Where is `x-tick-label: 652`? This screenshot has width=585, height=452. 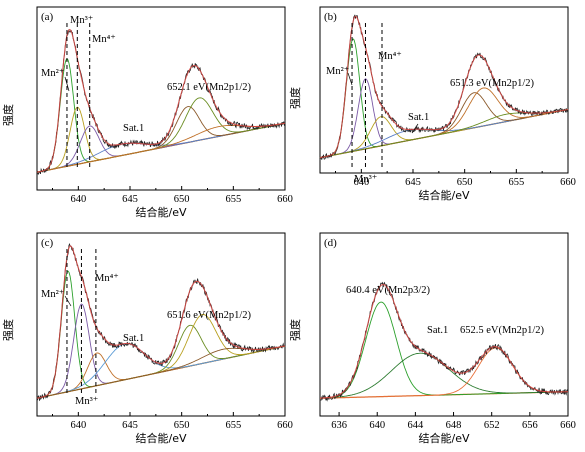
x-tick-label: 652 is located at coordinates (492, 425).